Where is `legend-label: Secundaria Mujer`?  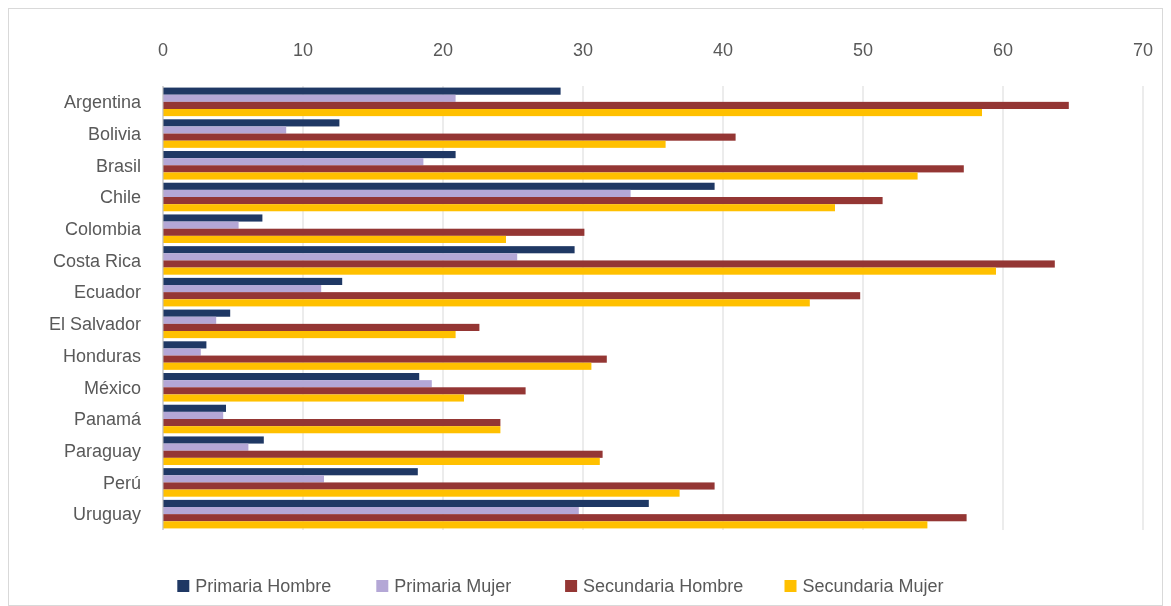
legend-label: Secundaria Mujer is located at coordinates (873, 586).